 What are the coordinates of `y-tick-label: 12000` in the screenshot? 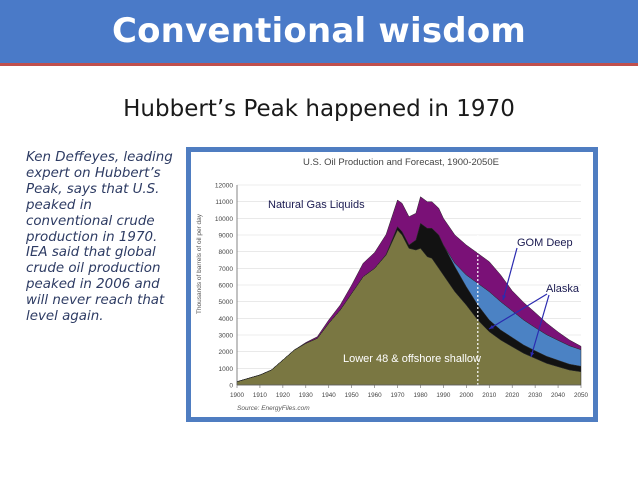 It's located at (224, 186).